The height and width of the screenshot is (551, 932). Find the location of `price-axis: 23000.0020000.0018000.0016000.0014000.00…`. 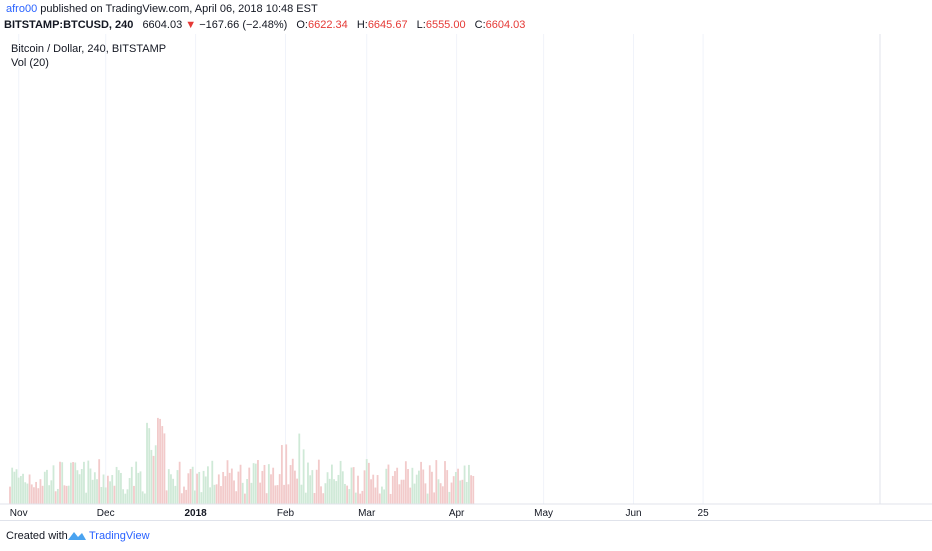

price-axis: 23000.0020000.0018000.0016000.0014000.00… is located at coordinates (880, 269).